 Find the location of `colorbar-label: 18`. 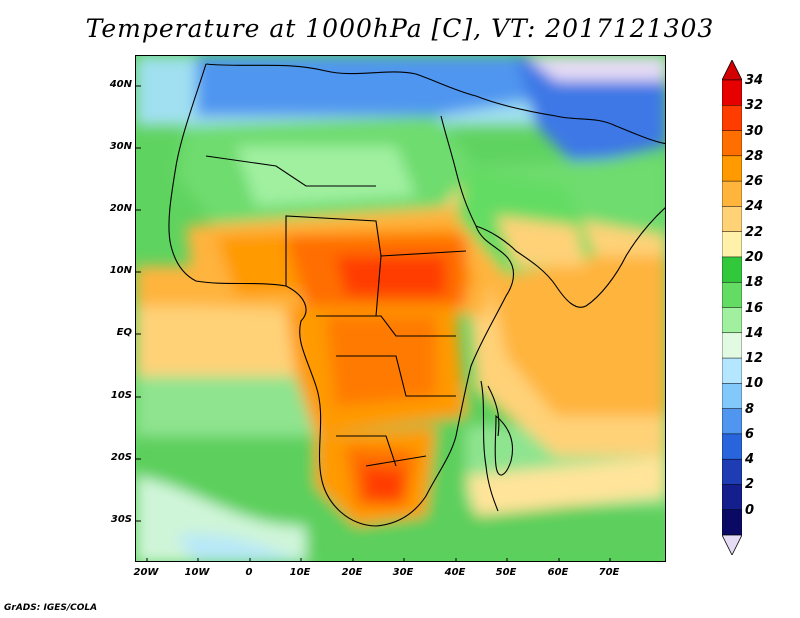

colorbar-label: 18 is located at coordinates (754, 283).